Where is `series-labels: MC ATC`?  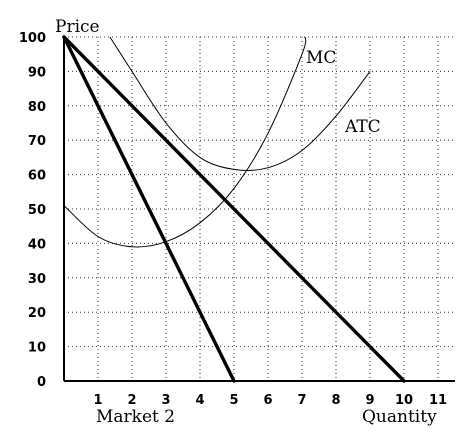 series-labels: MC ATC is located at coordinates (343, 92).